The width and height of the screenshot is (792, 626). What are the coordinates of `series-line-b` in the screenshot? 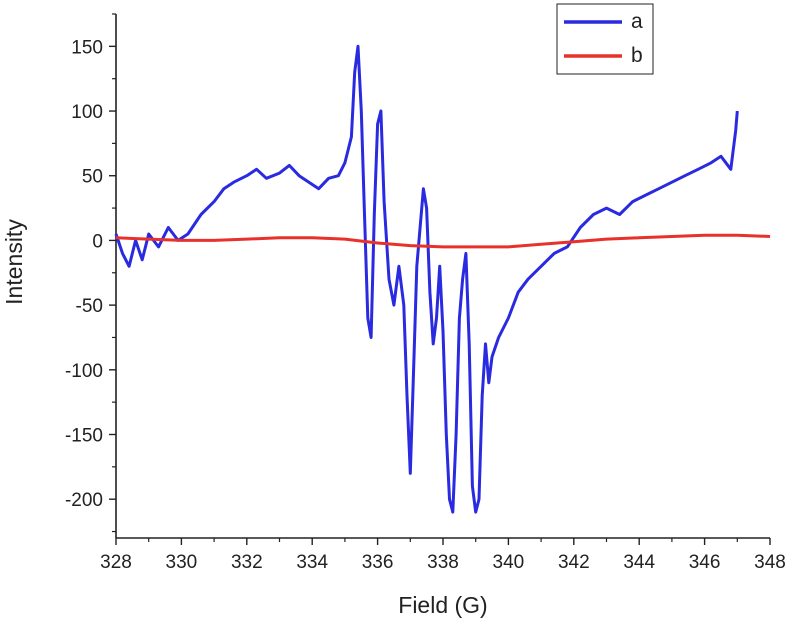 It's located at (443, 241).